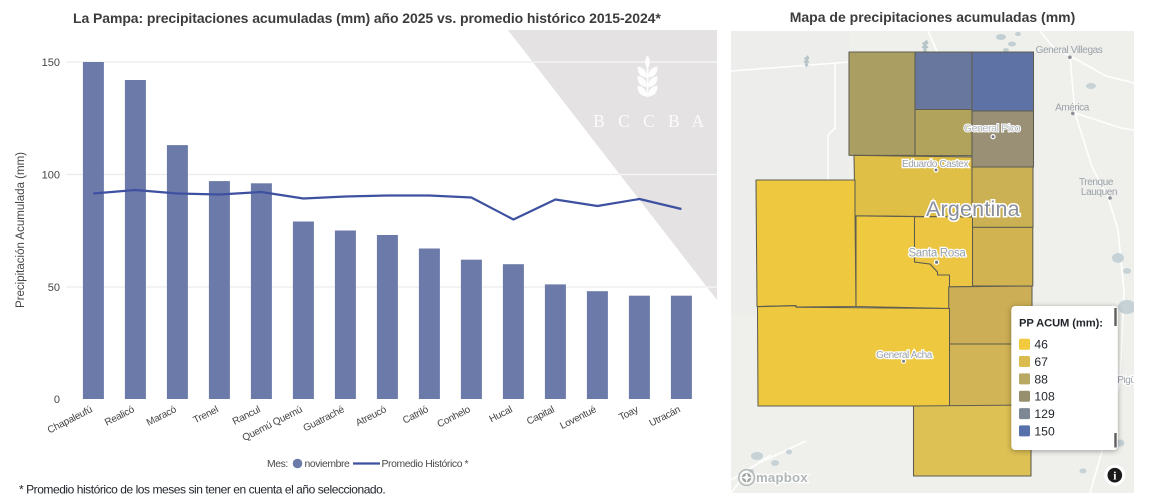 The image size is (1172, 503). What do you see at coordinates (1041, 362) in the screenshot?
I see `svg-text: 67` at bounding box center [1041, 362].